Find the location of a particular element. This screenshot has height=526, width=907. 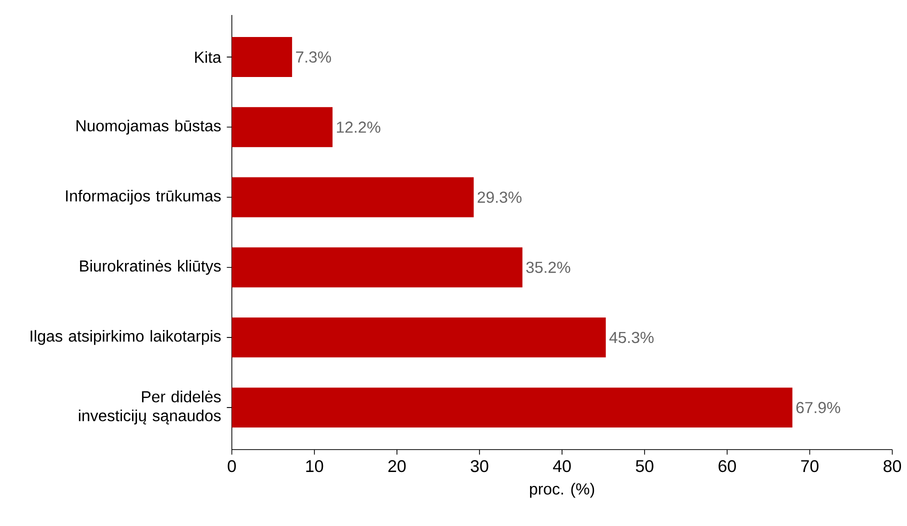

y-tick-label: Per didelės investicijų sąnaudos is located at coordinates (149, 407).